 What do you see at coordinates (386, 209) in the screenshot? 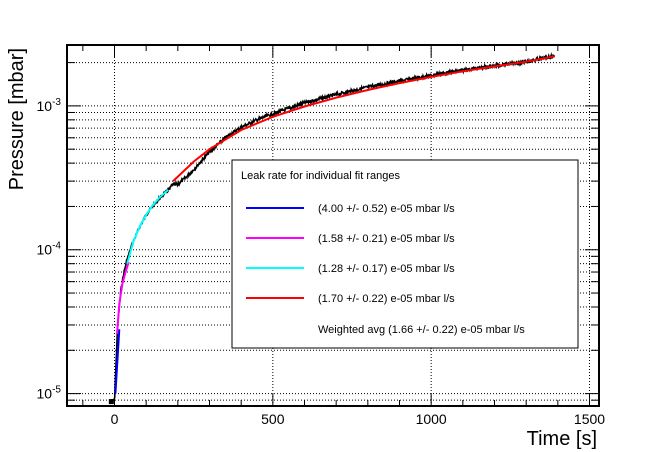
I see `legend-label-1: (4.00 +/- 0.52) e-05 mbar l/s` at bounding box center [386, 209].